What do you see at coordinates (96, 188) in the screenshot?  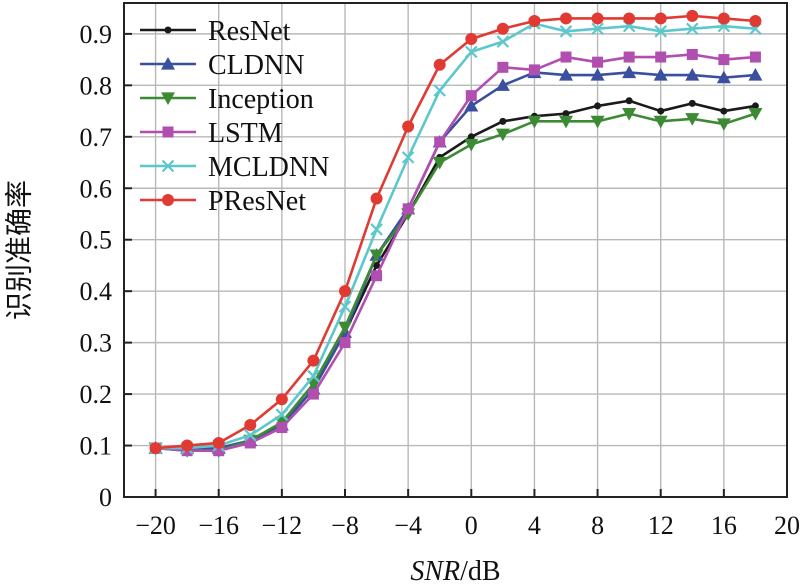 I see `y-tick-label: 0.6` at bounding box center [96, 188].